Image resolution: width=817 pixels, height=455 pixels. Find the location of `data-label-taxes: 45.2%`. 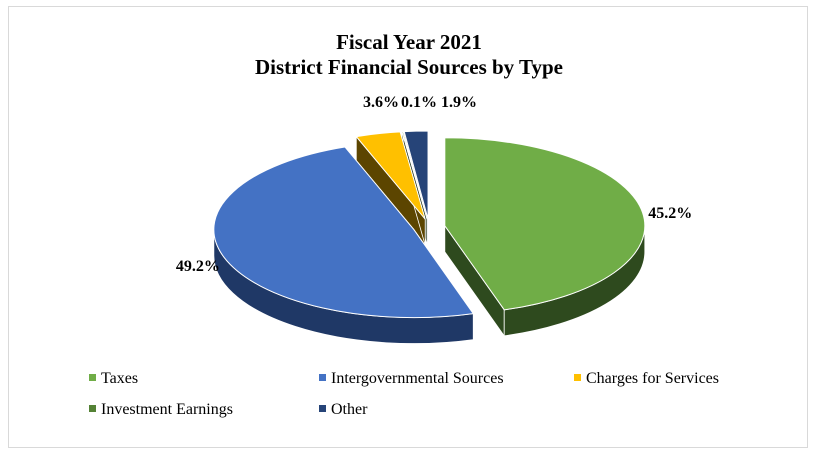

data-label-taxes: 45.2% is located at coordinates (670, 213).